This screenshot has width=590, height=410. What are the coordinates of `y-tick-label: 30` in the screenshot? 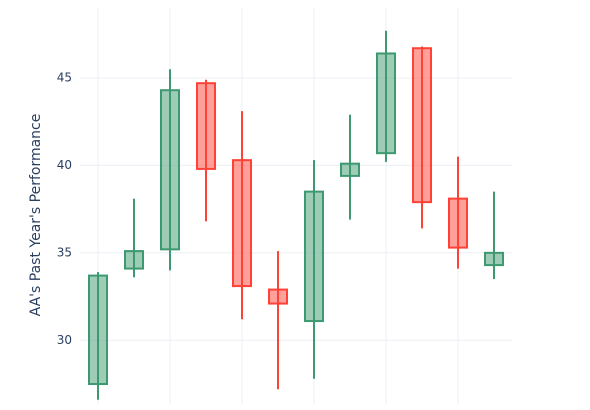 It's located at (64, 340).